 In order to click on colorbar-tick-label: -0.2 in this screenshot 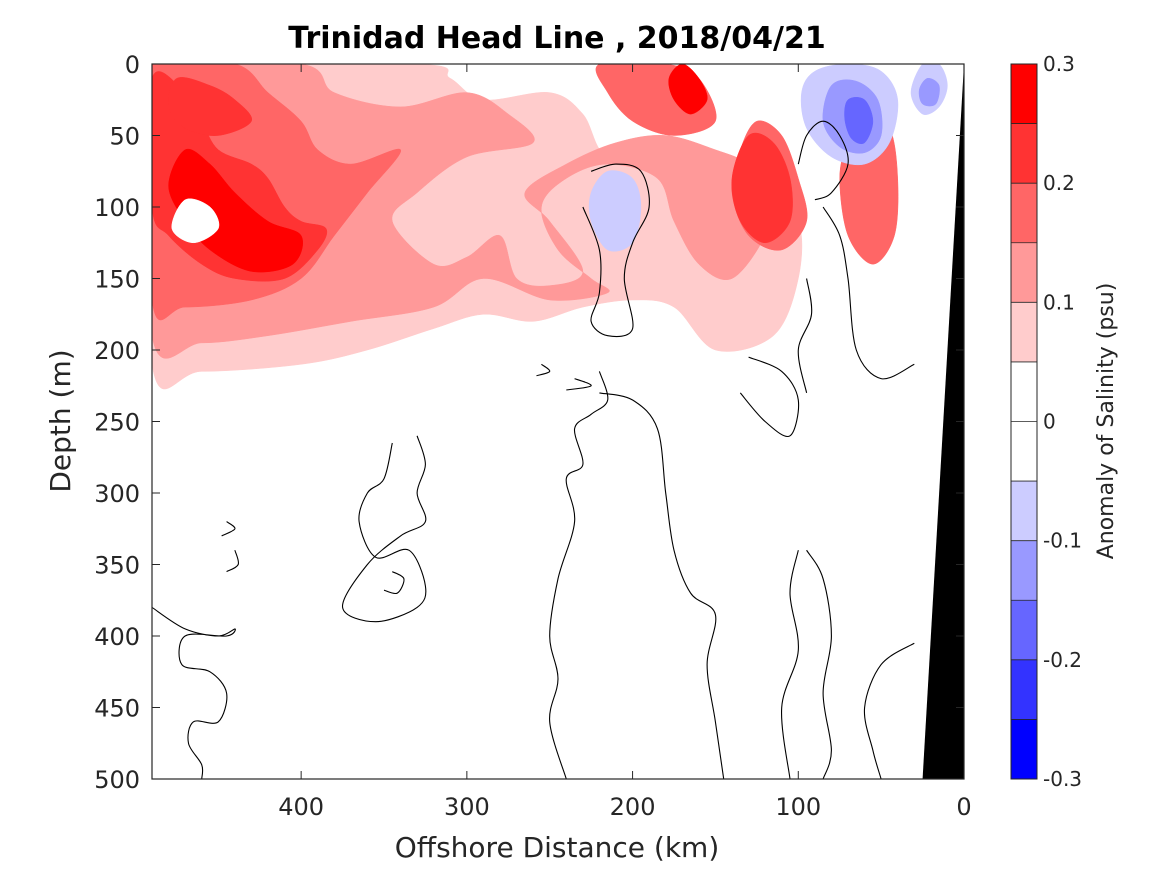, I will do `click(1062, 660)`.